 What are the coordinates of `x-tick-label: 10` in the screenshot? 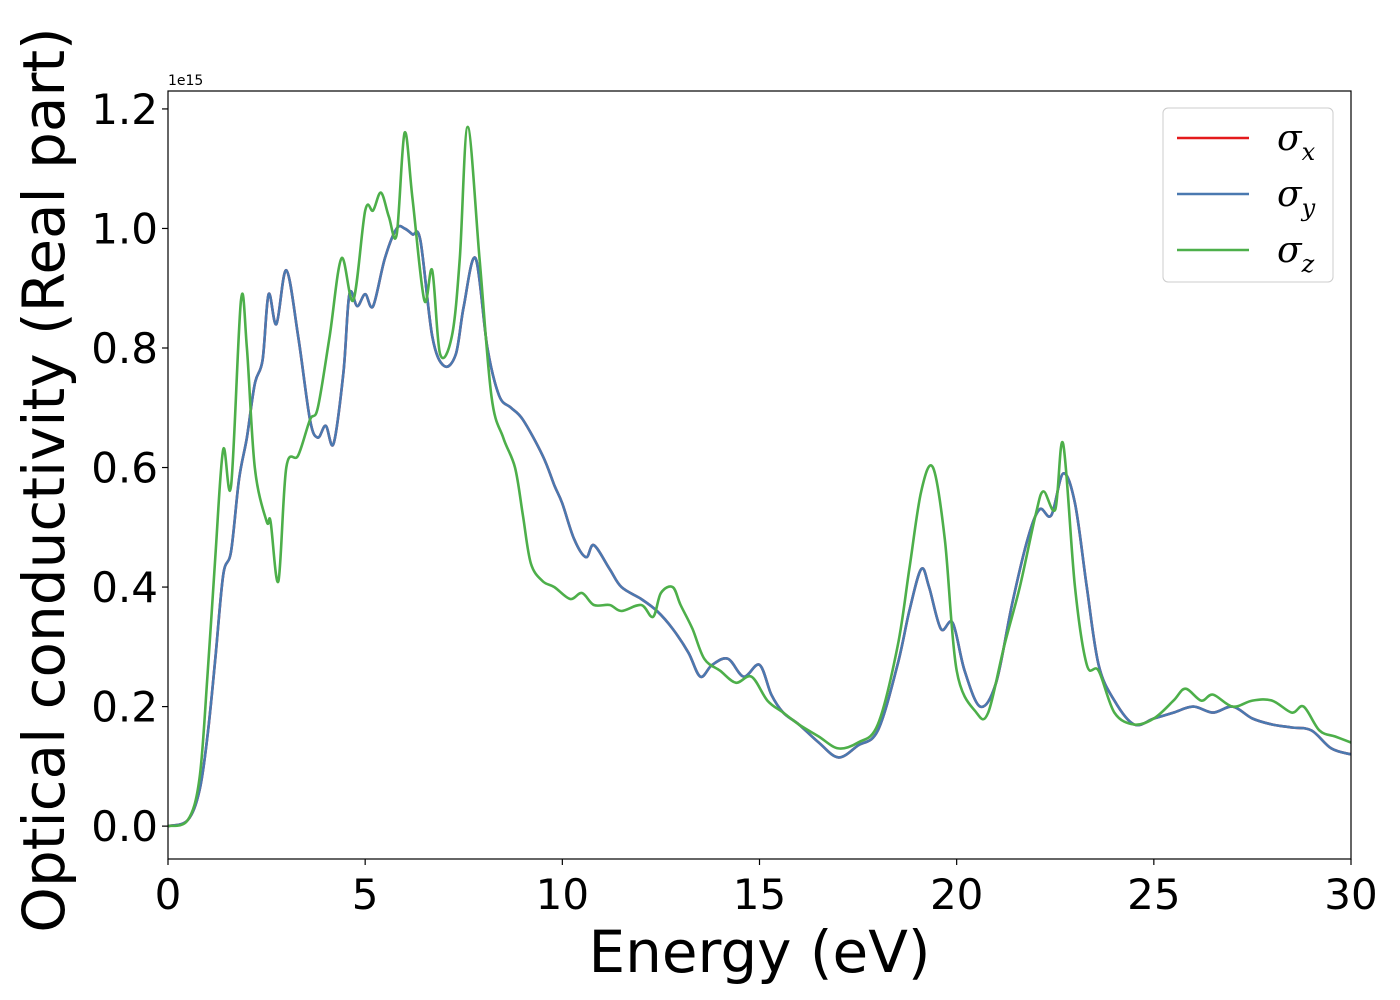 It's located at (562, 894).